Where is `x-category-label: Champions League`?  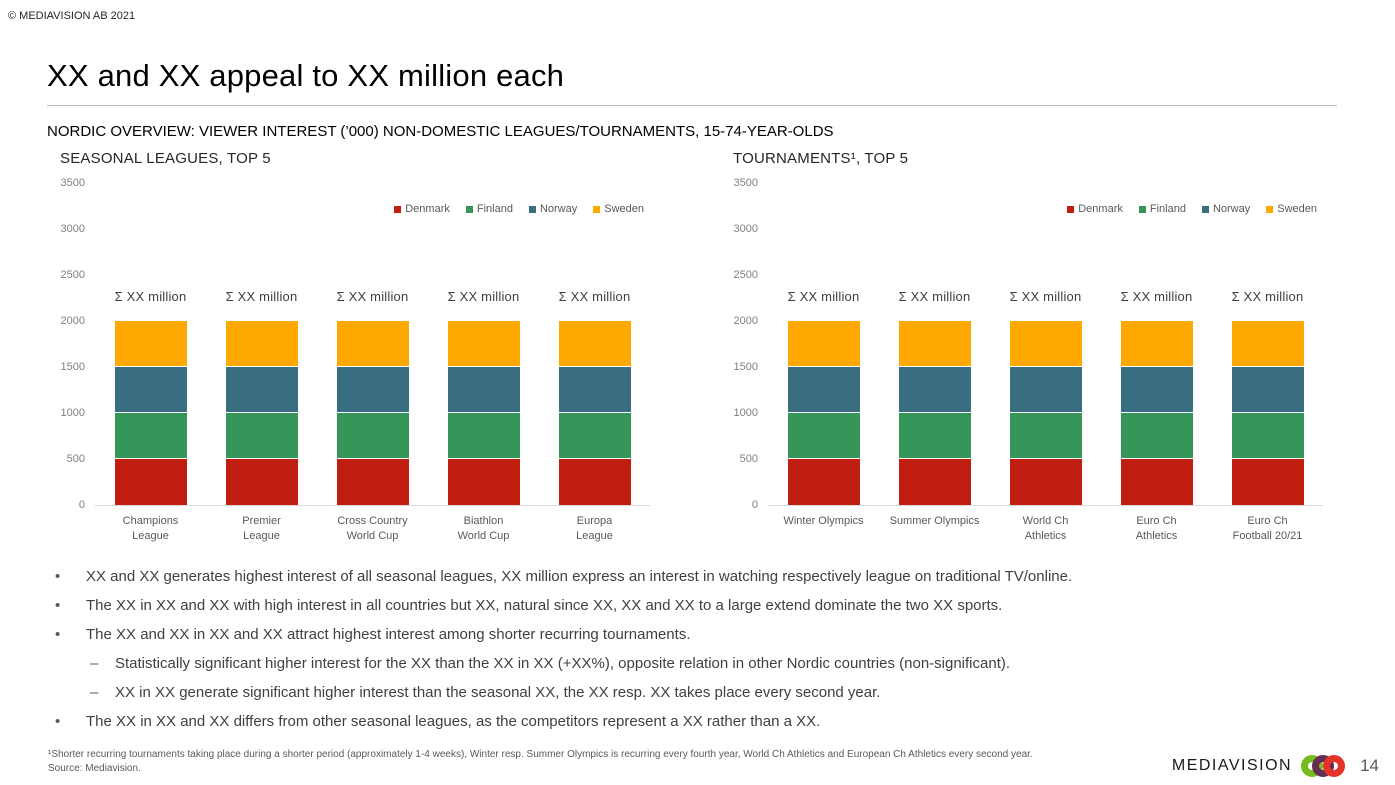
x-category-label: Champions League is located at coordinates (150, 528).